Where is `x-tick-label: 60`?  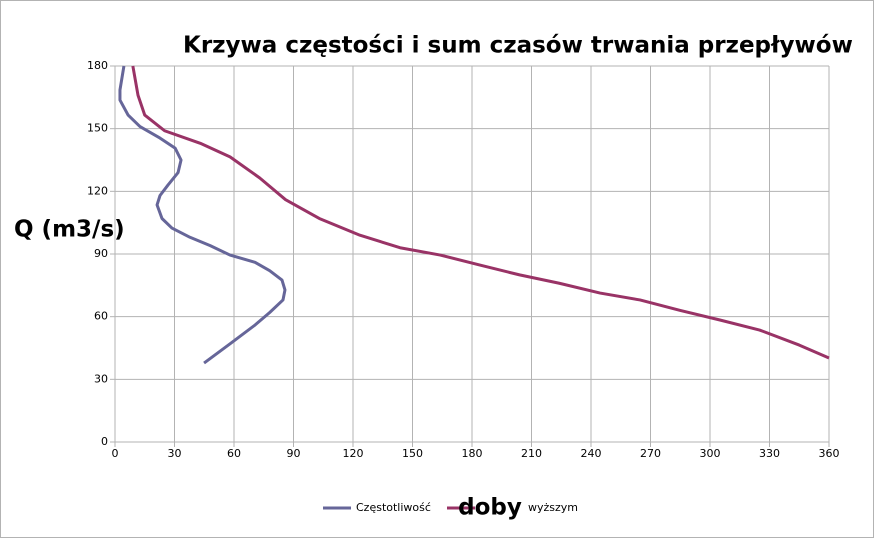
x-tick-label: 60 is located at coordinates (234, 453).